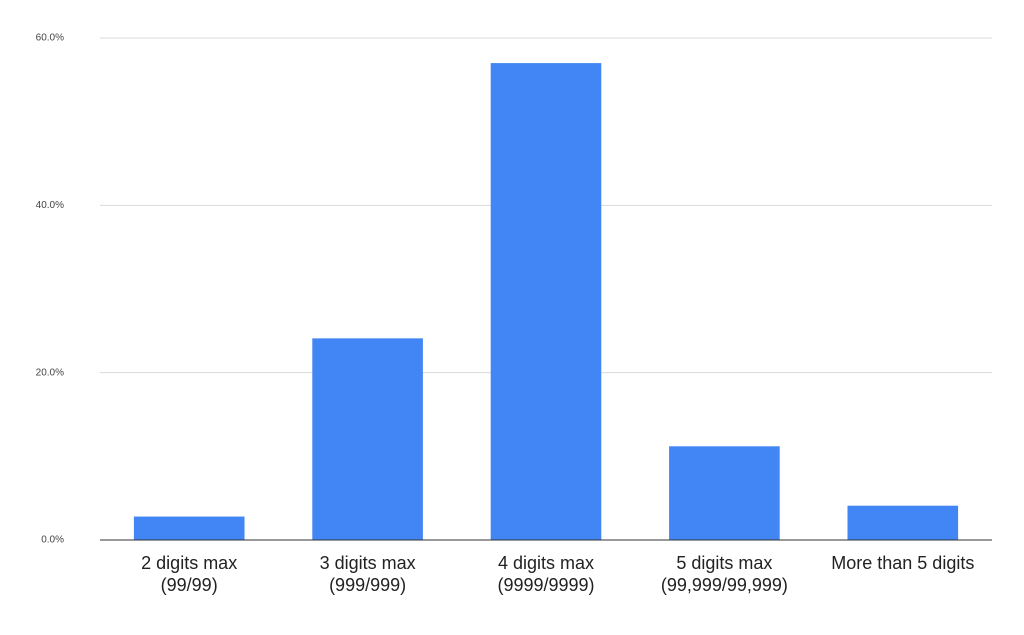  What do you see at coordinates (189, 574) in the screenshot?
I see `x-tick-label: 2 digits max (99/99)` at bounding box center [189, 574].